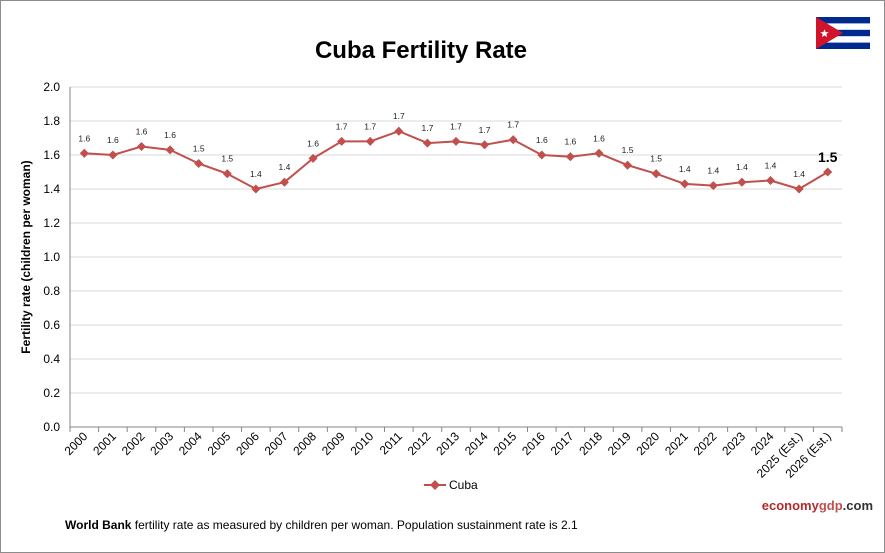 This screenshot has width=885, height=553. Describe the element at coordinates (51, 359) in the screenshot. I see `y-tick-label: 0.4` at that location.